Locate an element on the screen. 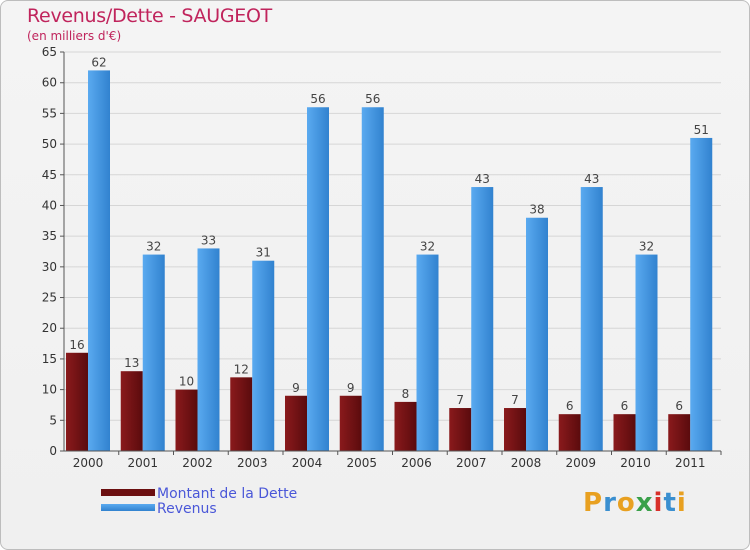 This screenshot has height=550, width=750. value-label-dette: 16 is located at coordinates (76, 345).